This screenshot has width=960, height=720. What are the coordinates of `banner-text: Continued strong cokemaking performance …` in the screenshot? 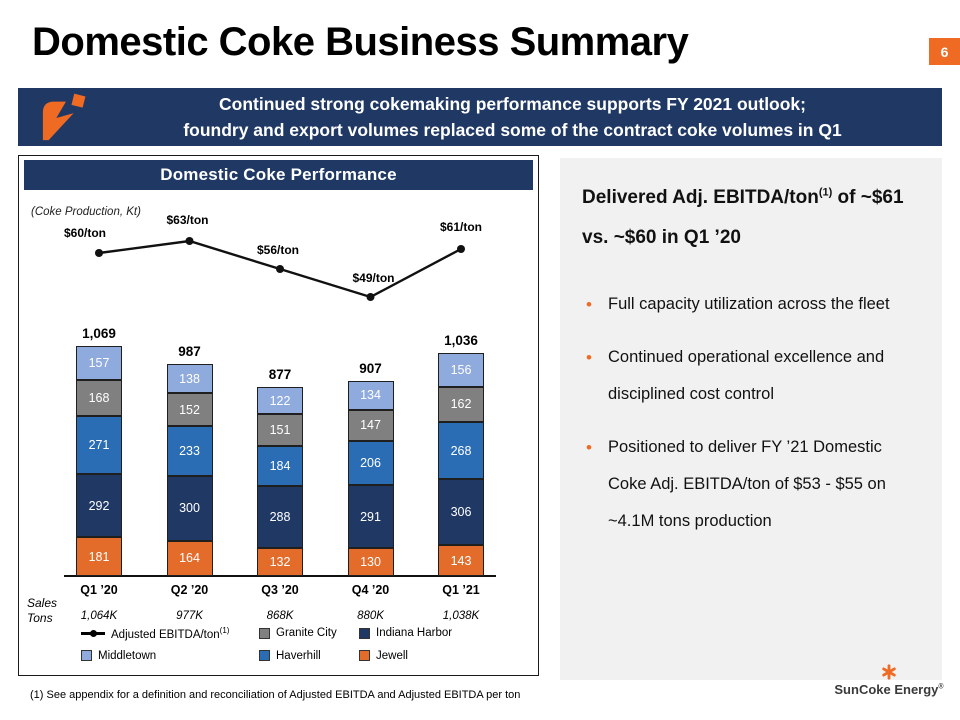 It's located at (512, 117).